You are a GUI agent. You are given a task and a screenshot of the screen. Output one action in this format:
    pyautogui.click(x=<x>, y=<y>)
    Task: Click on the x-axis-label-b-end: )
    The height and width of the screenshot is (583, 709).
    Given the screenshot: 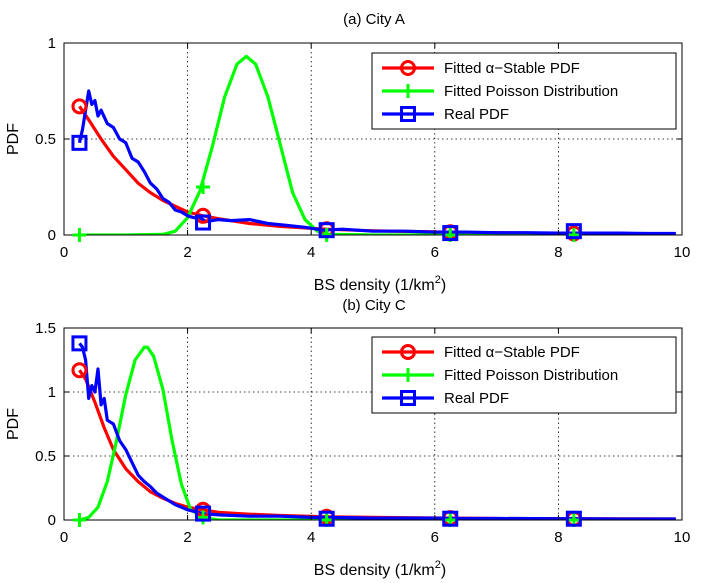 What is the action you would take?
    pyautogui.click(x=443, y=570)
    